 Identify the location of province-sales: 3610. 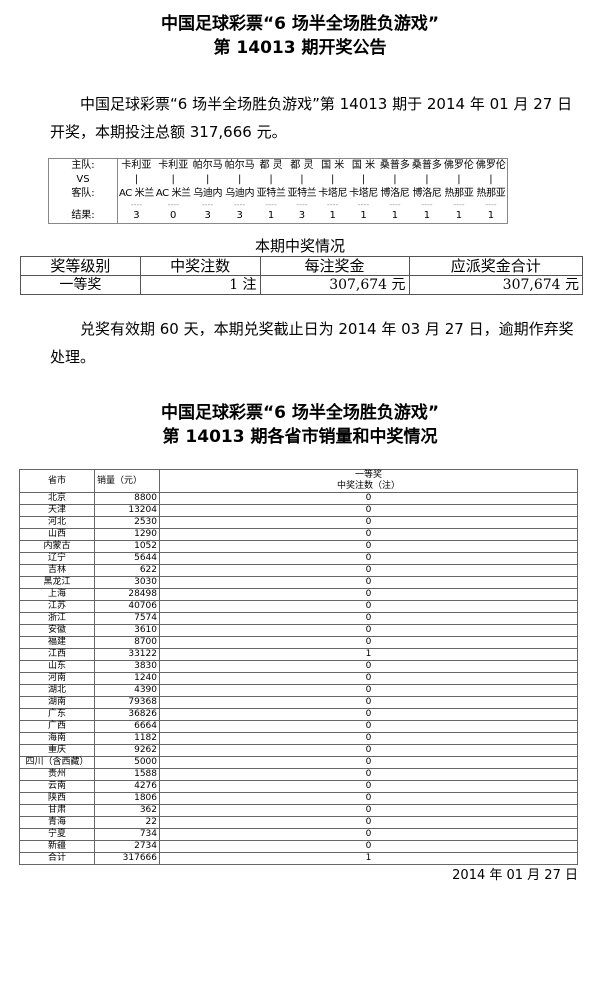
(127, 630).